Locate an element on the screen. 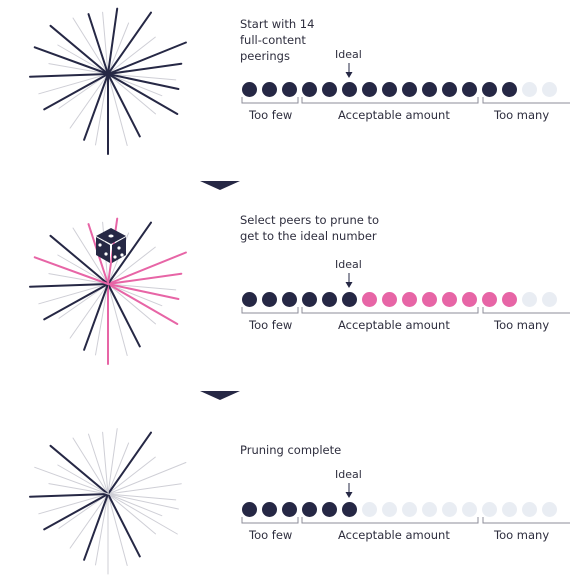  stage-caption: Pruning complete is located at coordinates (291, 450).